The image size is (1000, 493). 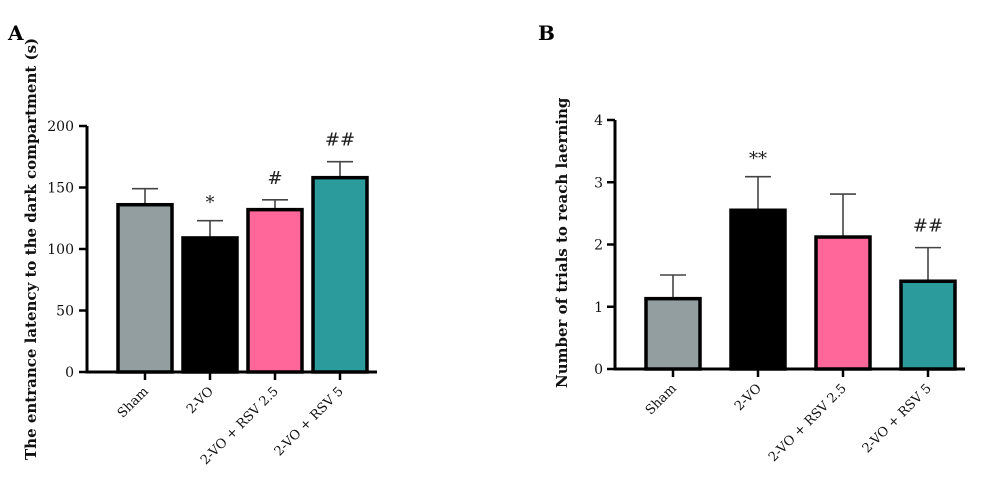 I want to click on chart-a-category-label-1: 2-VO, so click(x=200, y=400).